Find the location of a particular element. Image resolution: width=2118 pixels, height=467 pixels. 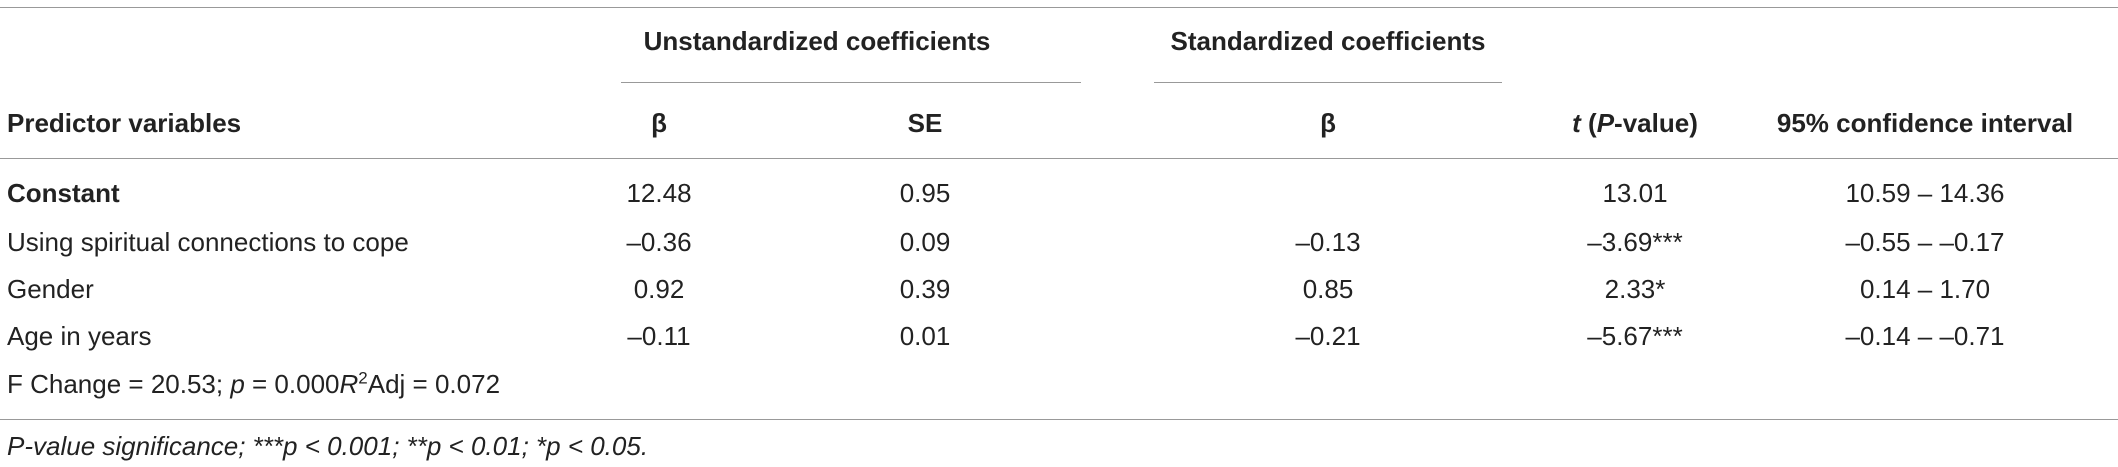

cell: 0.01 is located at coordinates (925, 336).